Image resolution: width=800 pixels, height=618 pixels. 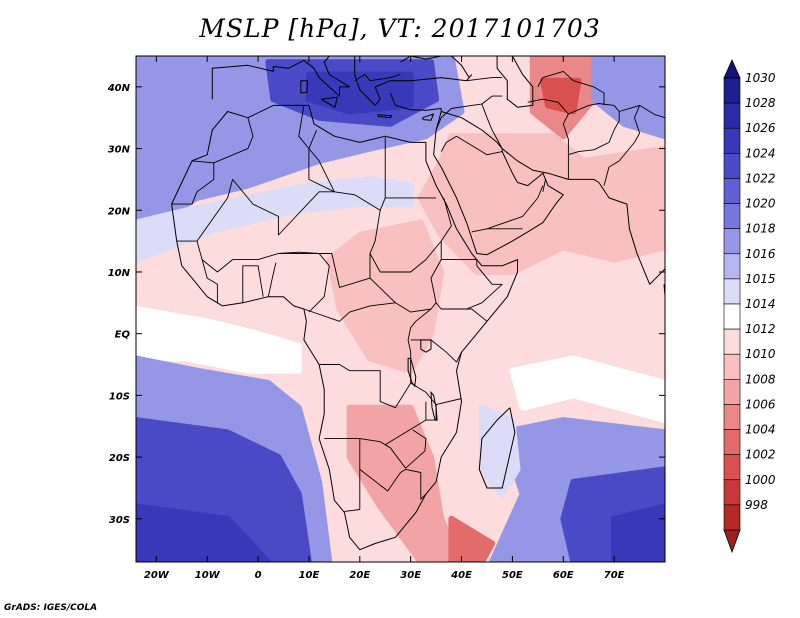 What do you see at coordinates (756, 505) in the screenshot?
I see `colorbar-label: 998` at bounding box center [756, 505].